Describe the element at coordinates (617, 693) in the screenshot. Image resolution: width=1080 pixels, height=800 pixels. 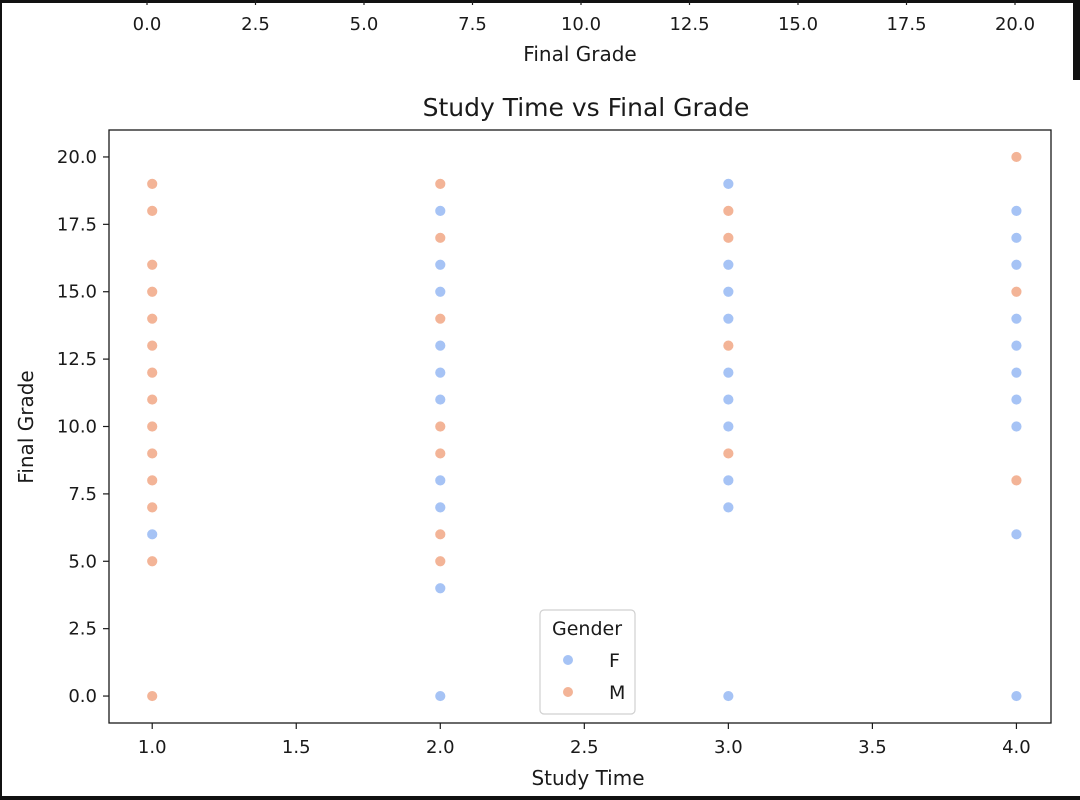
I see `legend-label-m: M` at that location.